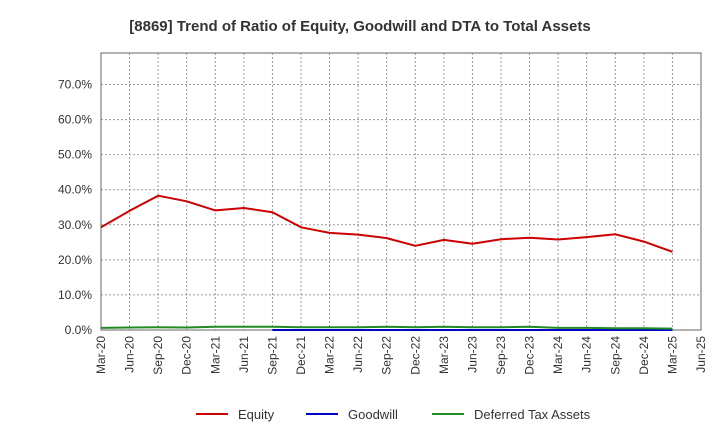  I want to click on x-tick-label: Mar-25, so click(672, 355).